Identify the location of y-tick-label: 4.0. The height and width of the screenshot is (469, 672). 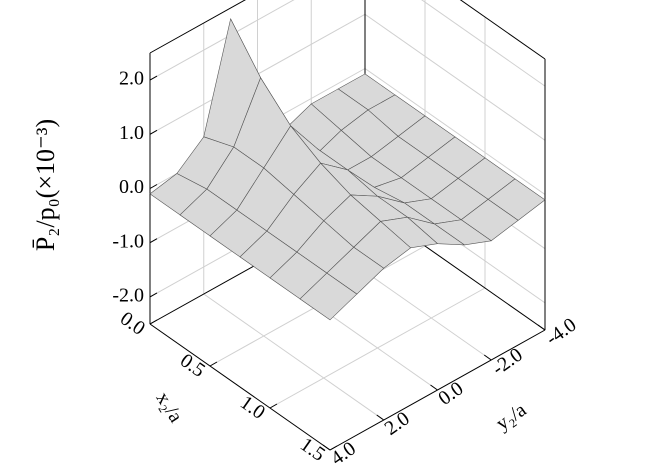
(343, 453).